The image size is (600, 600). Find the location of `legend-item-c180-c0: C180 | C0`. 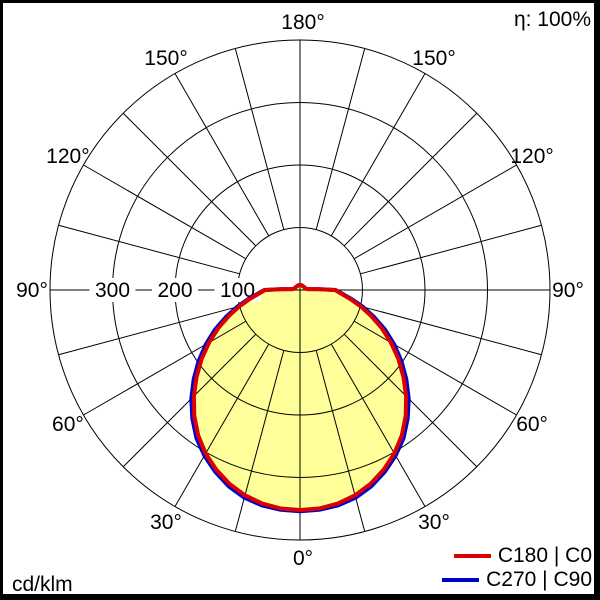

legend-item-c180-c0: C180 | C0 is located at coordinates (522, 556).